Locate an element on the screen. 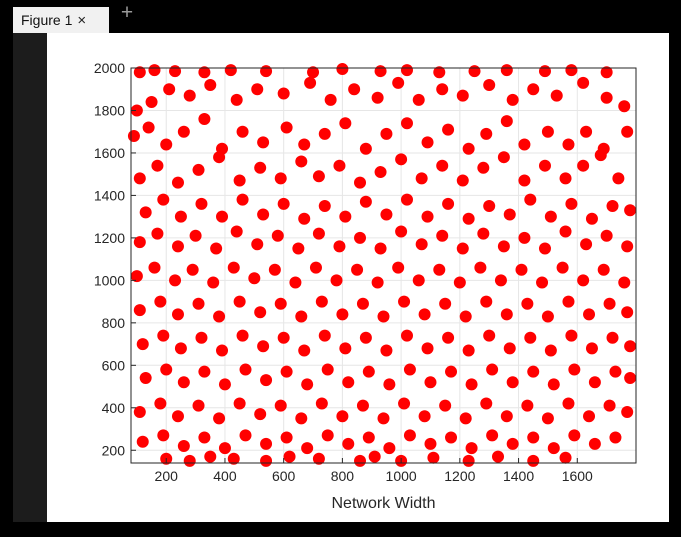  add-tab-icon: + is located at coordinates (127, 12).